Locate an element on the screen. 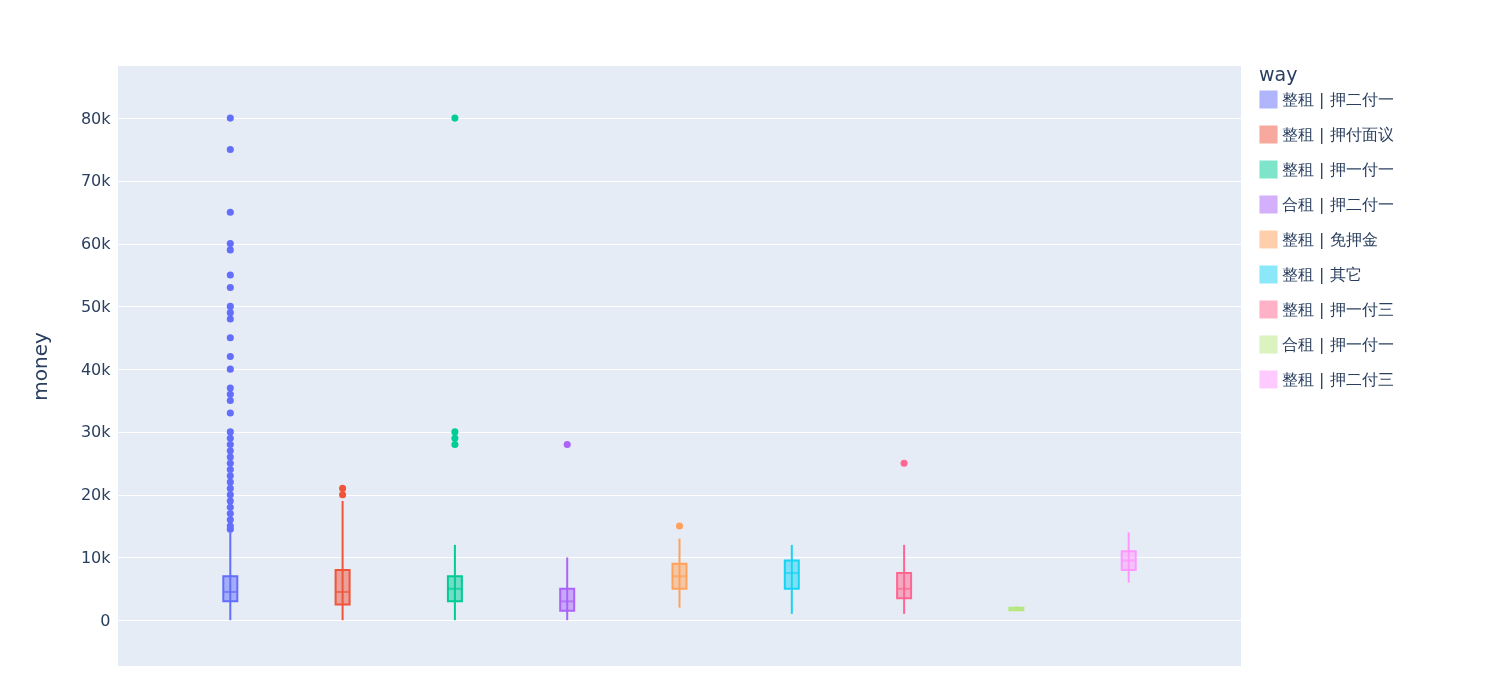 Image resolution: width=1512 pixels, height=687 pixels. legend-title: way is located at coordinates (1278, 74).